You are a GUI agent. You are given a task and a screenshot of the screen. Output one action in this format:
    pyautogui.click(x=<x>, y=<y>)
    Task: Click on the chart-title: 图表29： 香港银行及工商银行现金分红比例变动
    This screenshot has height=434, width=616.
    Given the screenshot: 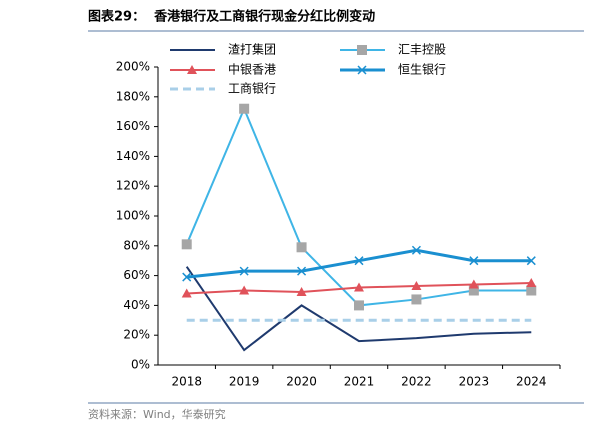 What is the action you would take?
    pyautogui.click(x=231, y=17)
    